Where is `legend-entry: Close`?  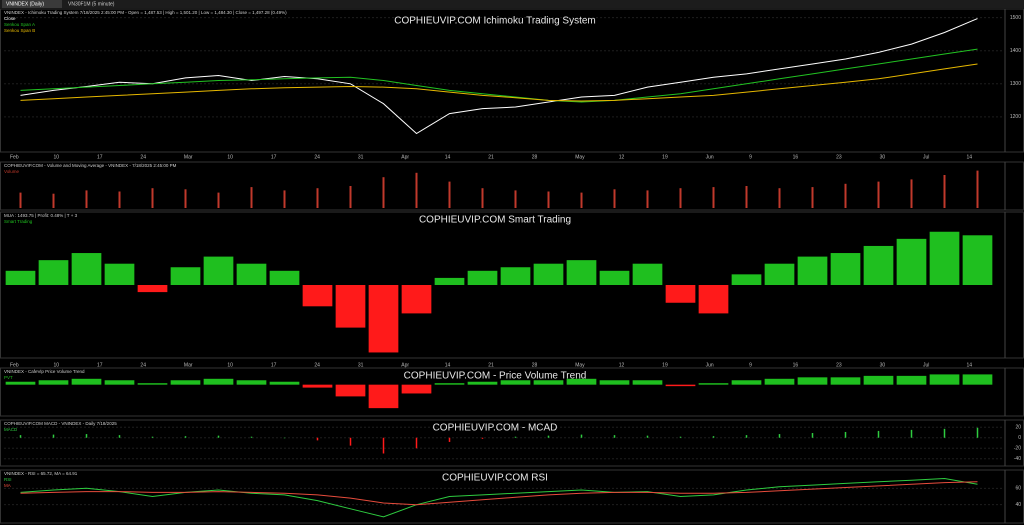
legend-entry: Close is located at coordinates (10, 18).